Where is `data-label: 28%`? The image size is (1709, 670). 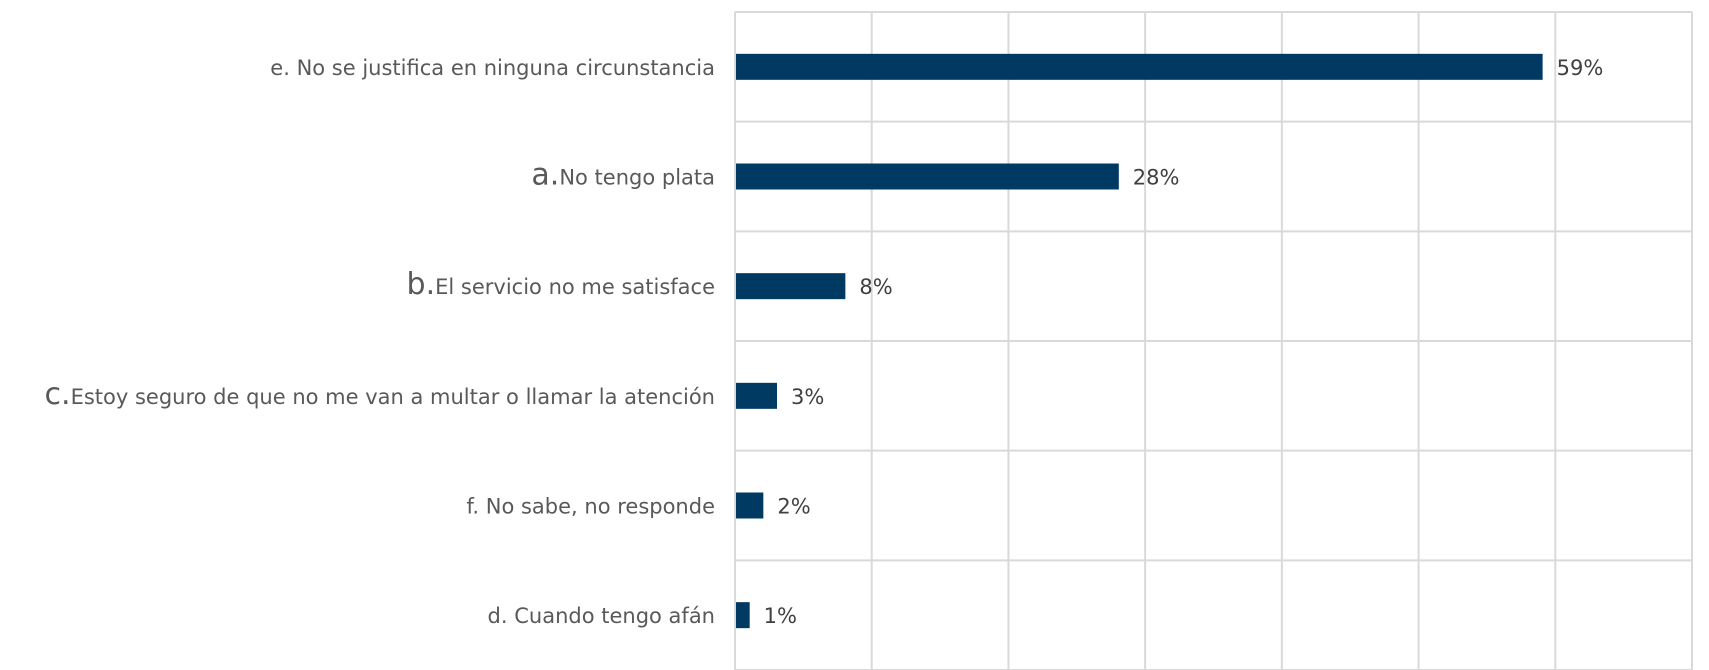
data-label: 28% is located at coordinates (1156, 178).